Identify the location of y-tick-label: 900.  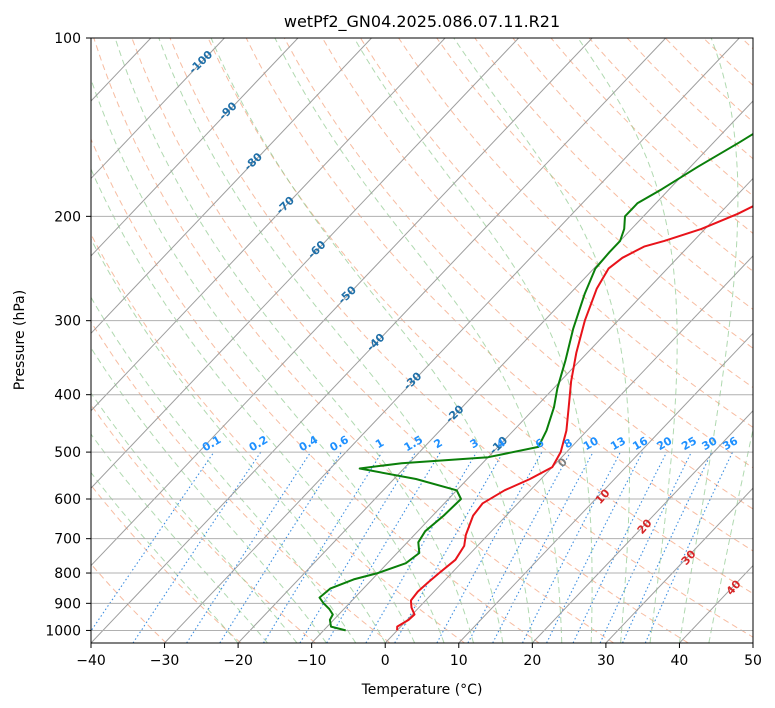
(67, 604).